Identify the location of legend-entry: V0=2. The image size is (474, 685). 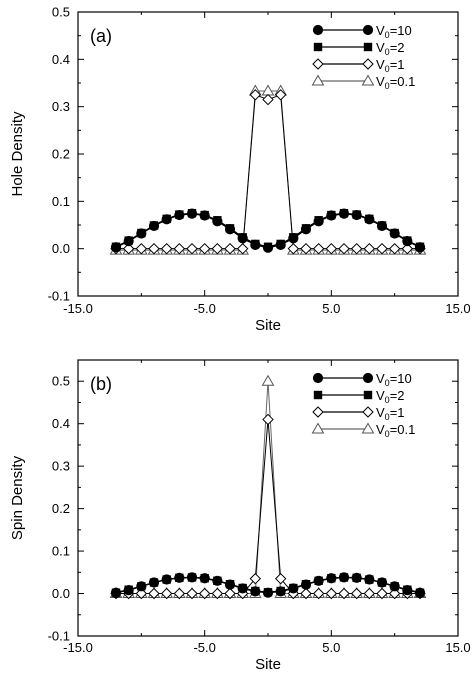
(359, 396).